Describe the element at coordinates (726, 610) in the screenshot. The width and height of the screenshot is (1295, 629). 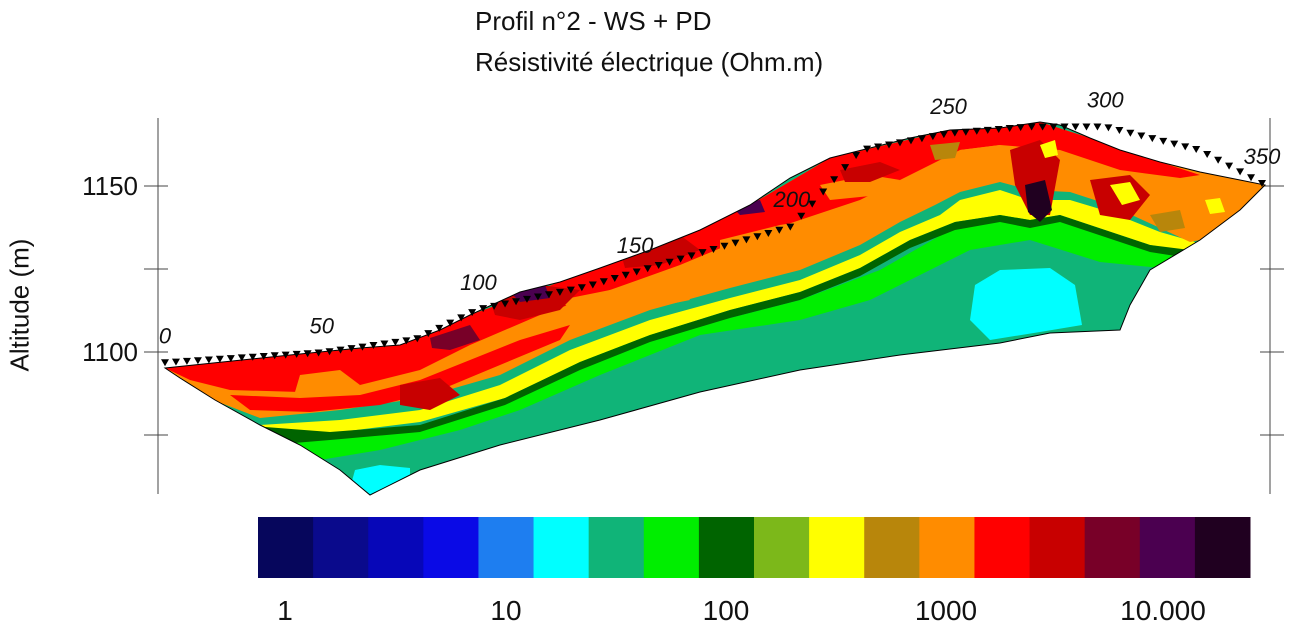
I see `colorbar-label: 100` at that location.